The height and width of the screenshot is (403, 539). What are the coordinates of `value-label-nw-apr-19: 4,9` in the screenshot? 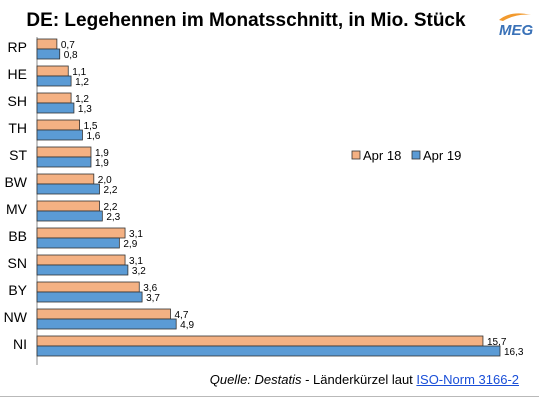 It's located at (187, 325).